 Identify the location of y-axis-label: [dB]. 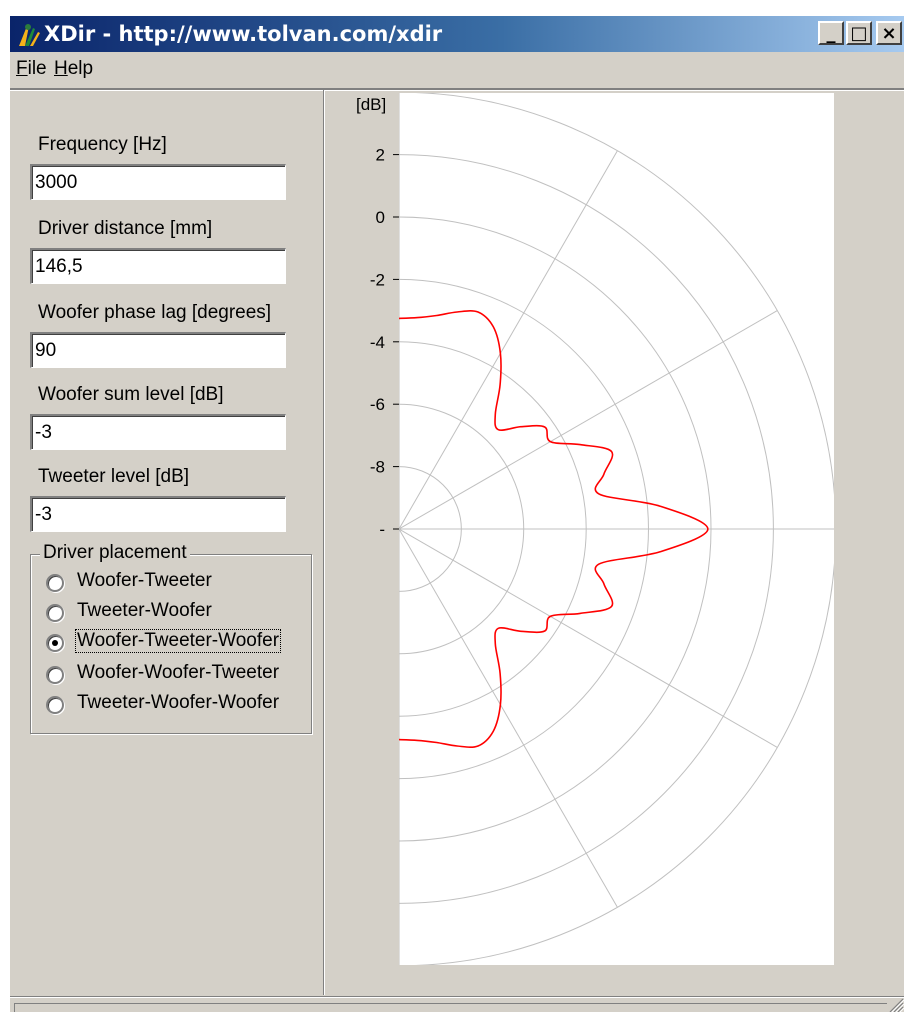
(371, 104).